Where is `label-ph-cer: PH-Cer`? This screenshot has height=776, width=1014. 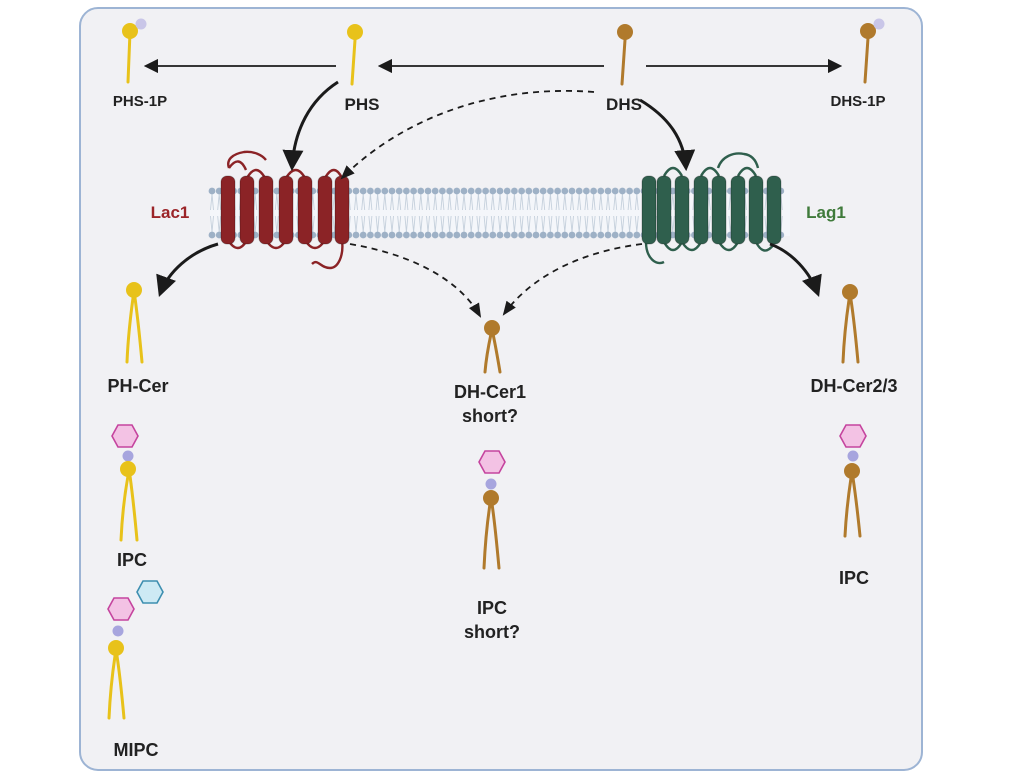
label-ph-cer: PH-Cer is located at coordinates (137, 386).